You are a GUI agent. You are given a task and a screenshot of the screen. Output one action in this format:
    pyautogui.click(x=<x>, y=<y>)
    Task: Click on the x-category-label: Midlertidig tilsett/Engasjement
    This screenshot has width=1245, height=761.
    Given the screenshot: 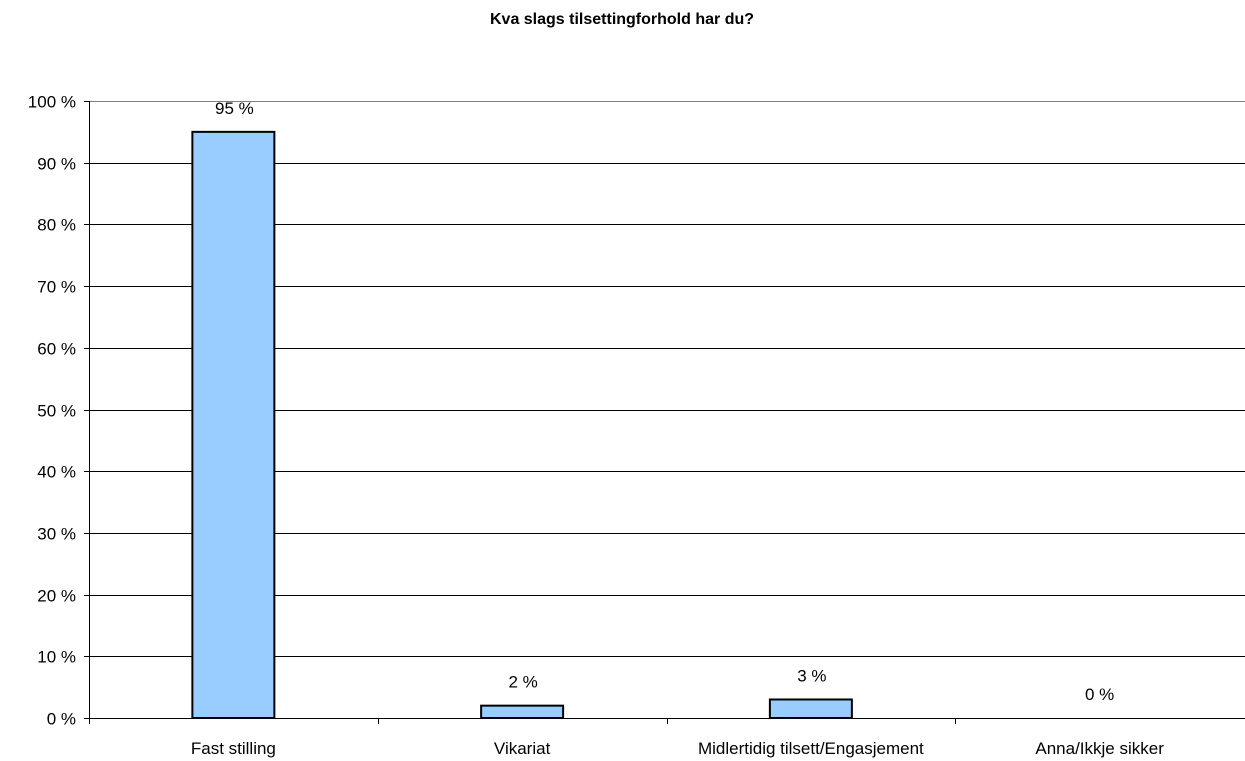 What is the action you would take?
    pyautogui.click(x=811, y=748)
    